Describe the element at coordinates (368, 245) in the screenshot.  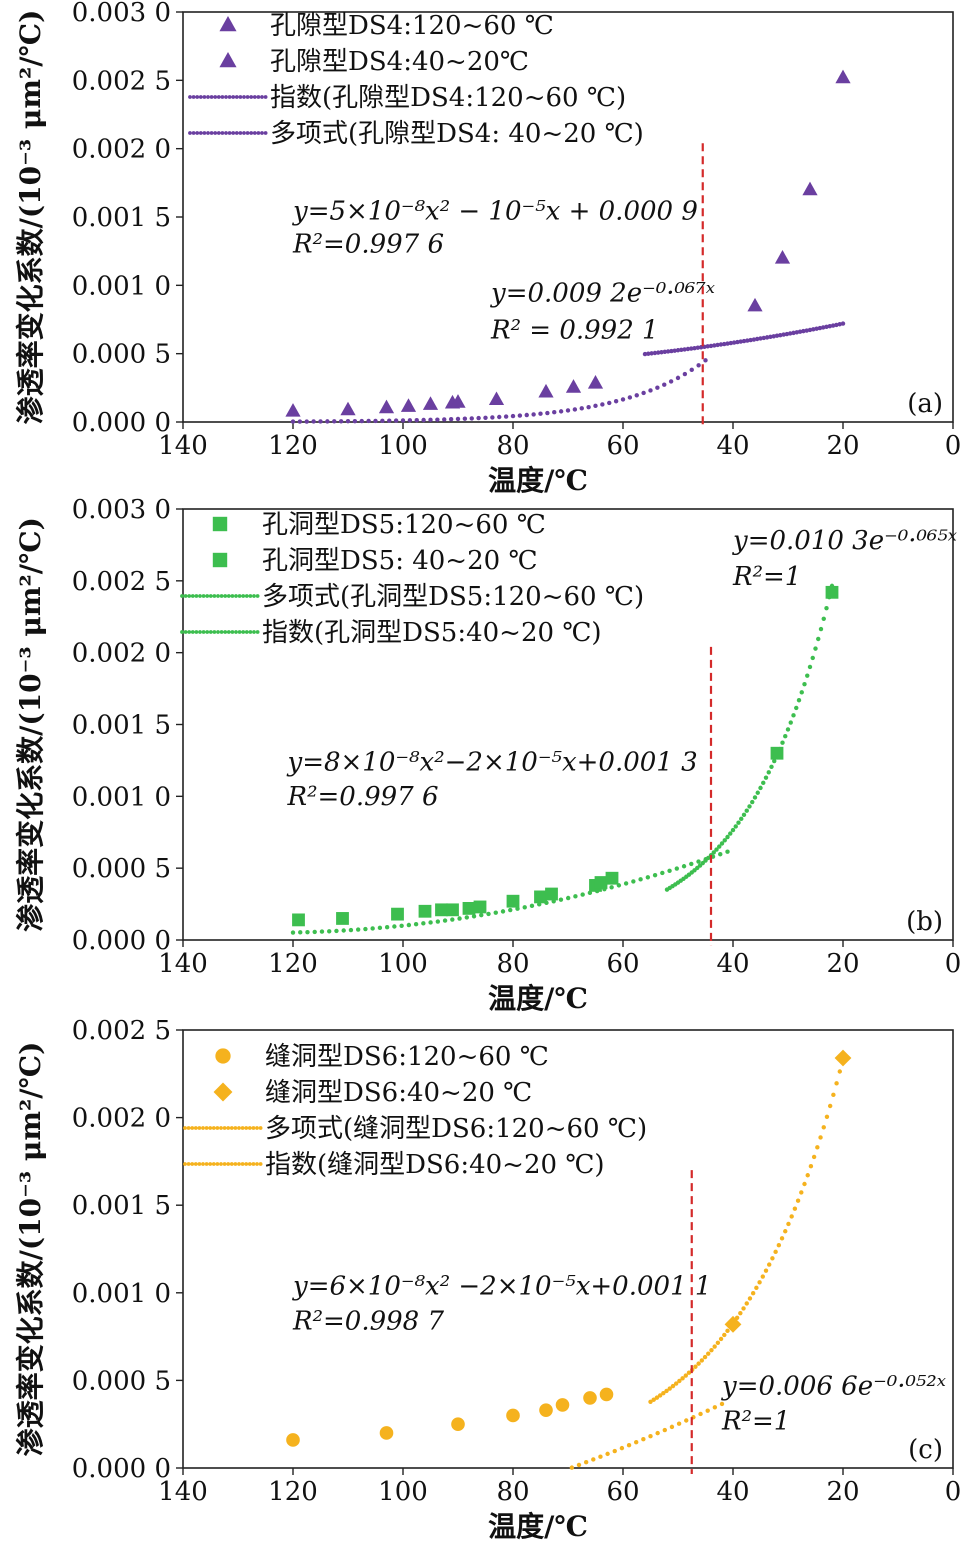
I see `fit-equation: R²=0.997 6` at that location.